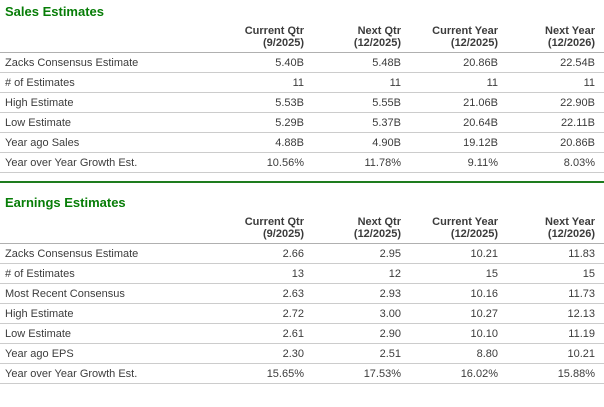 This screenshot has width=604, height=407. Describe the element at coordinates (555, 313) in the screenshot. I see `value-cell: 12.13` at that location.